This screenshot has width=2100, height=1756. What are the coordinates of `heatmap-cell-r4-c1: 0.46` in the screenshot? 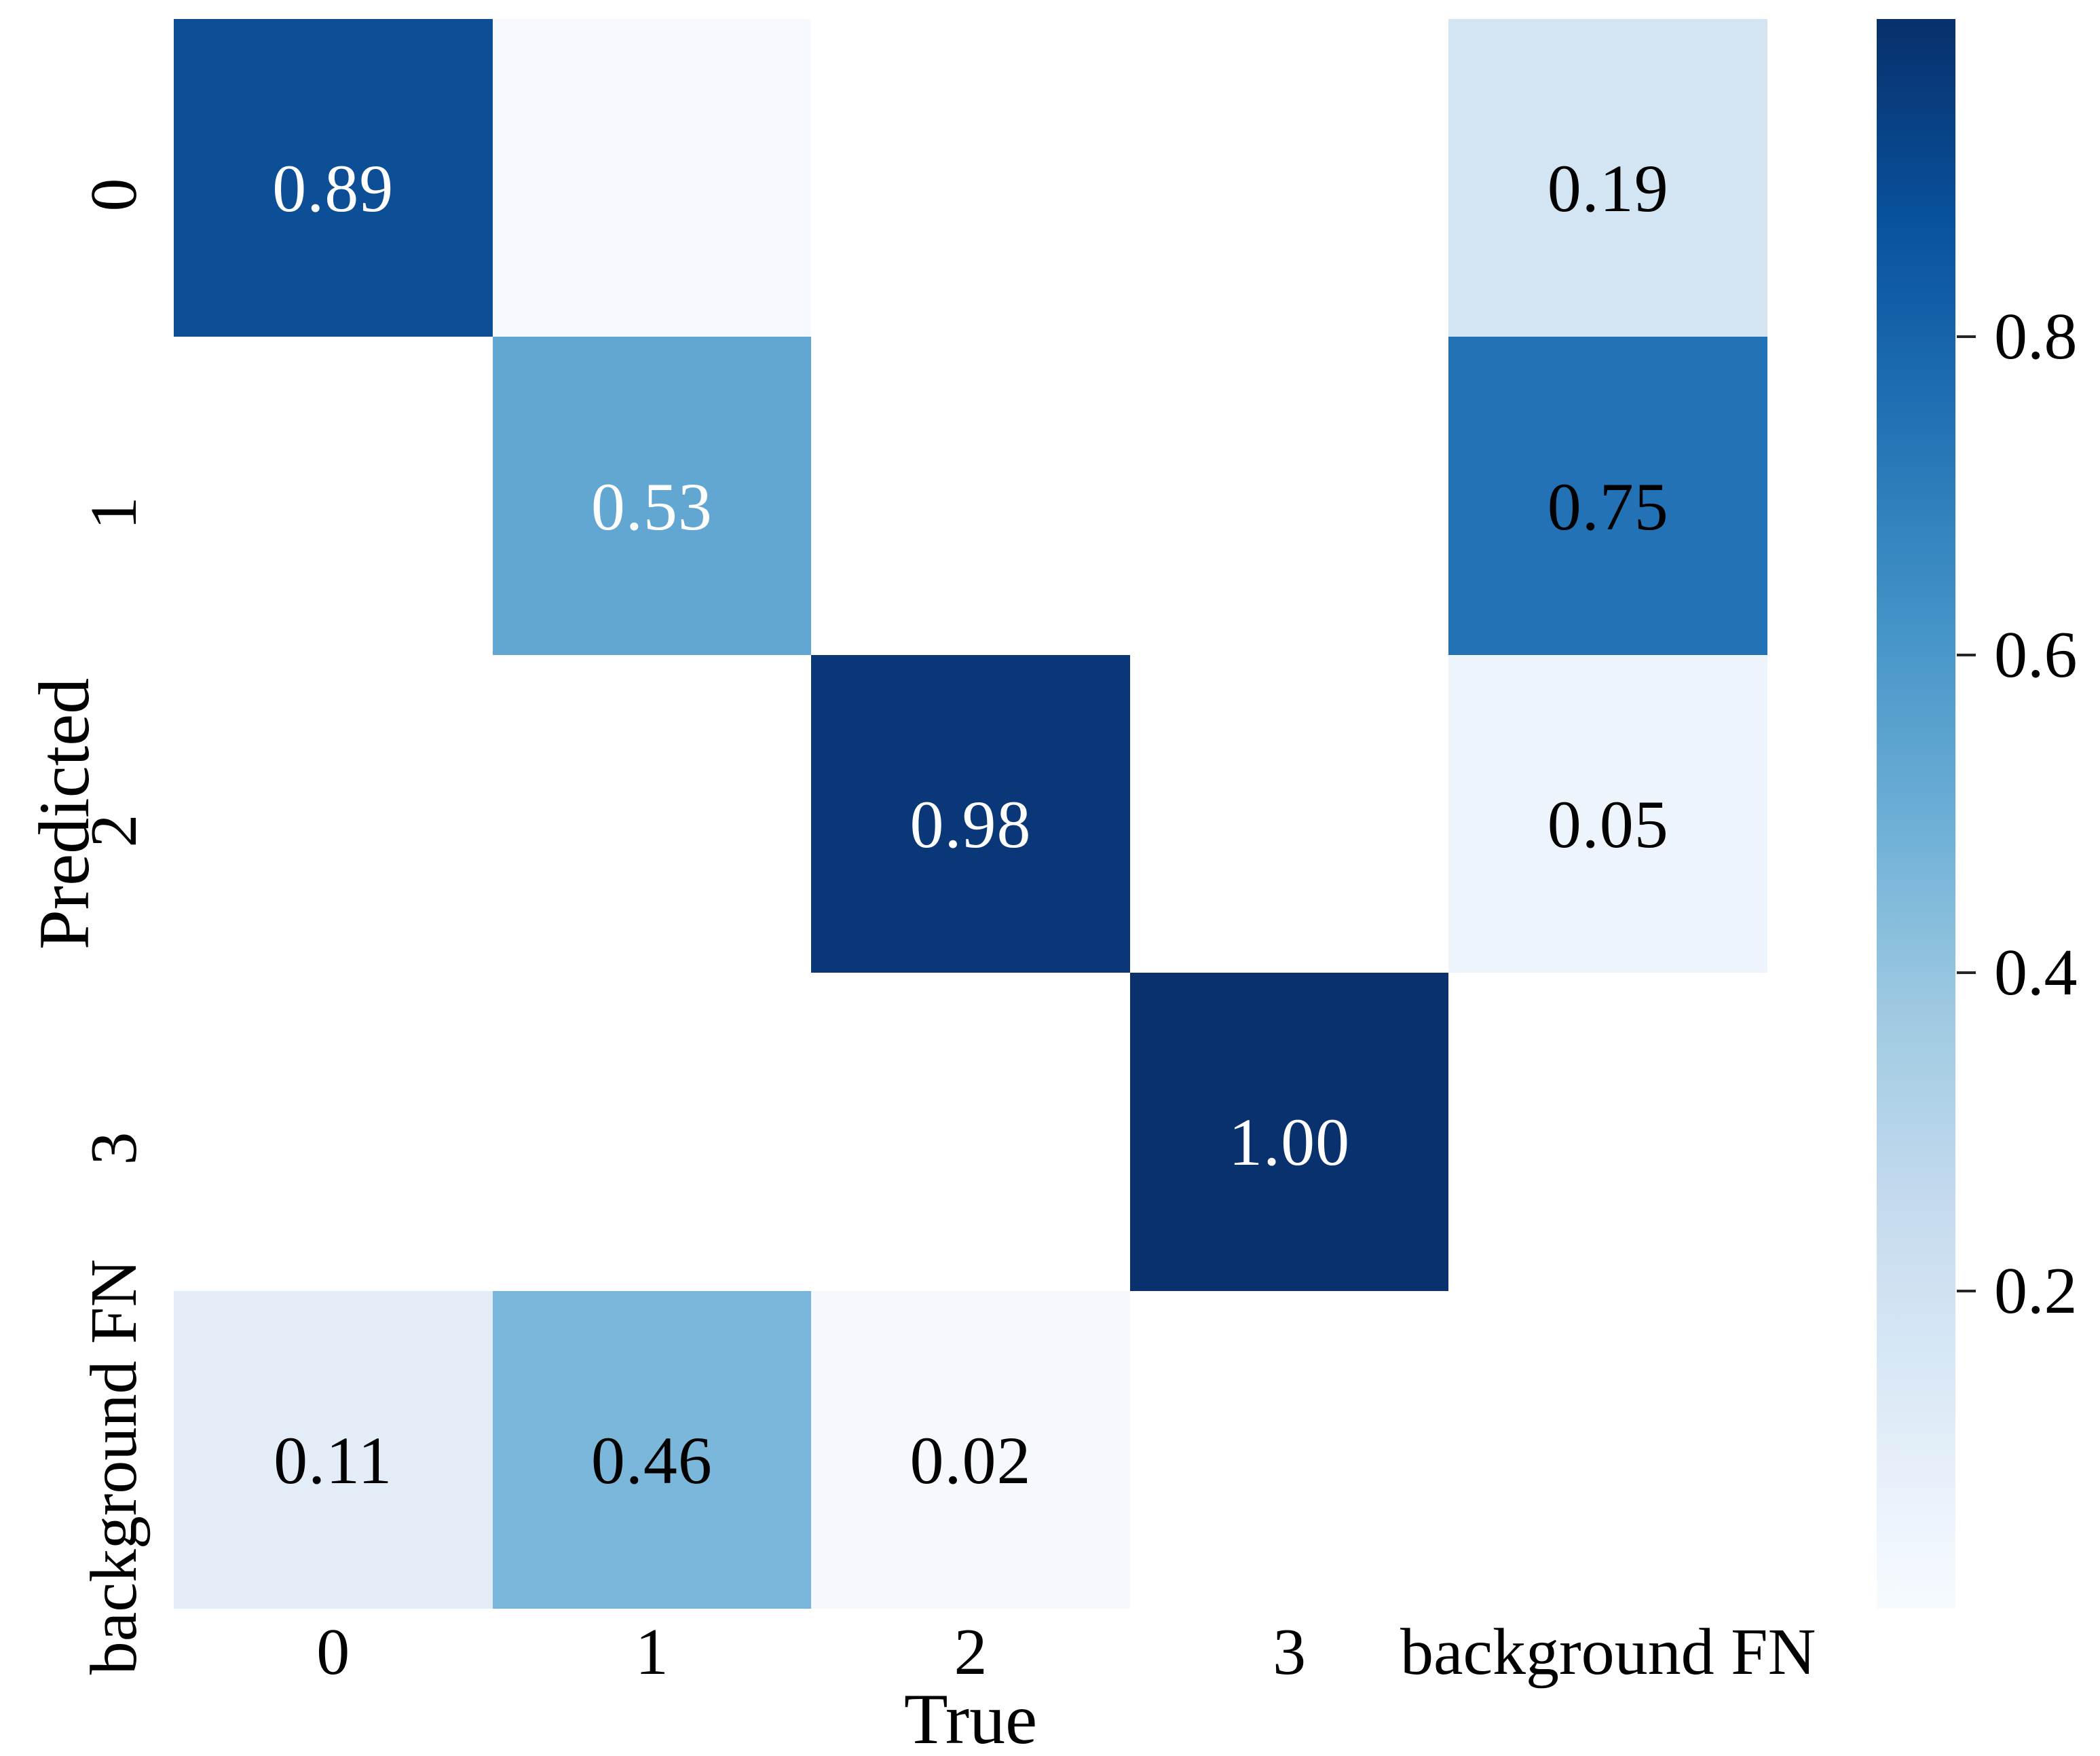 It's located at (652, 1449).